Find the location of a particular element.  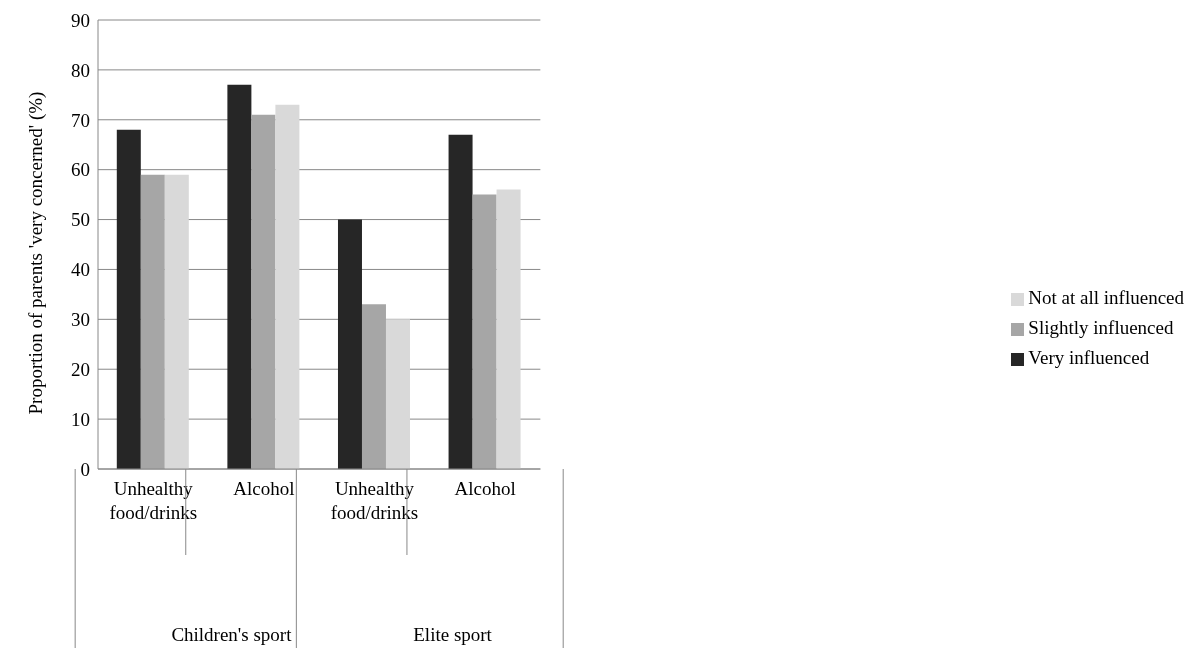

y-tick-label: 90 is located at coordinates (80, 20).